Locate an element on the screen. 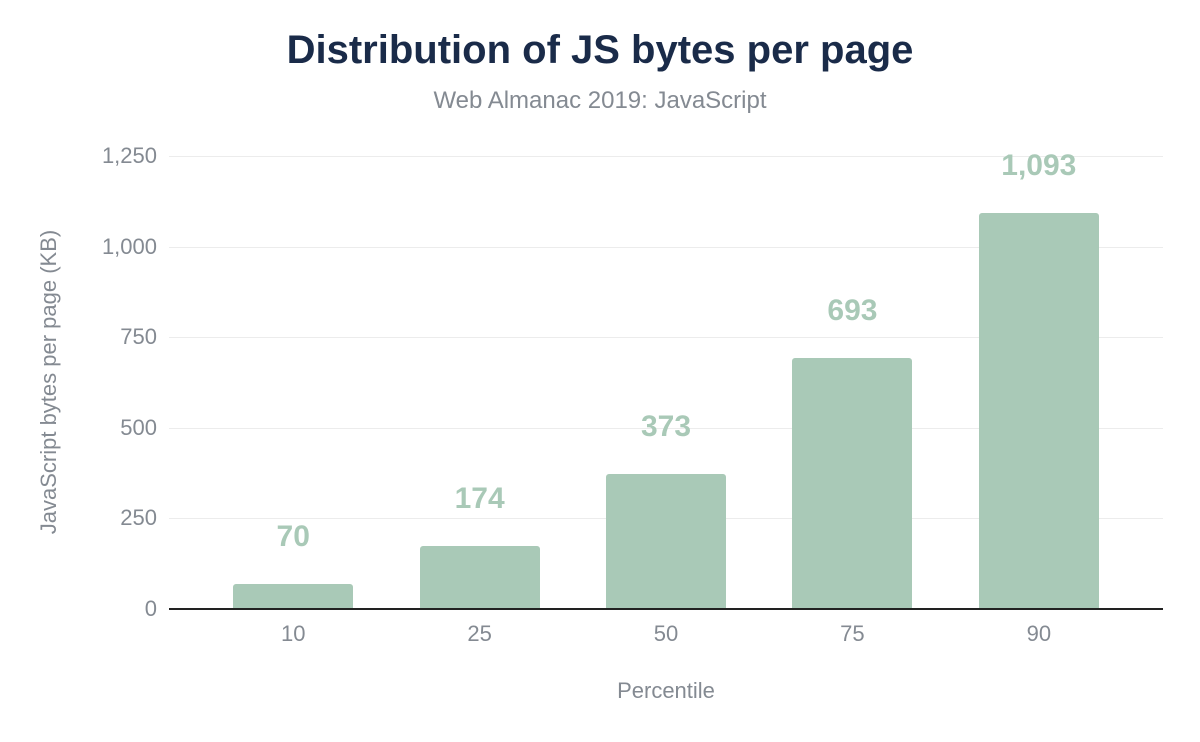 The image size is (1200, 742). bar-value-label: 1,093 is located at coordinates (1039, 165).